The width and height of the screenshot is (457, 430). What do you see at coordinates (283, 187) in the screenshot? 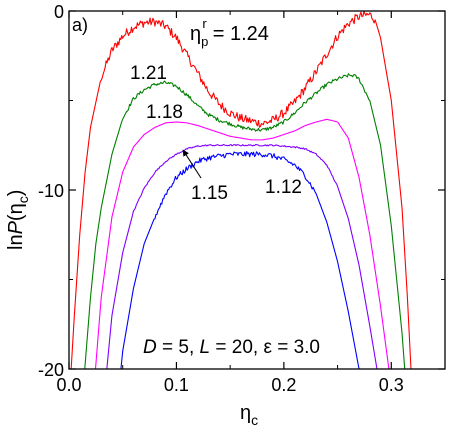
I see `series-label-1-12: 1.12` at bounding box center [283, 187].